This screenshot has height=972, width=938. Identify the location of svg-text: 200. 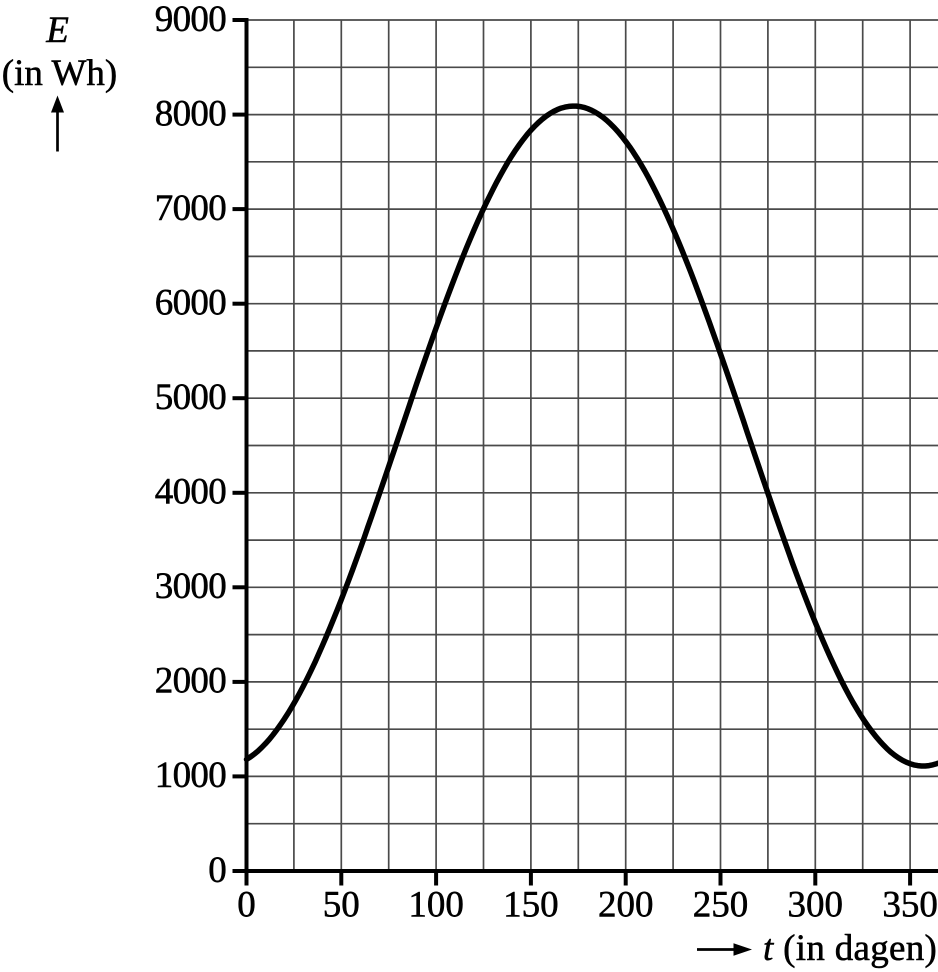
(626, 905).